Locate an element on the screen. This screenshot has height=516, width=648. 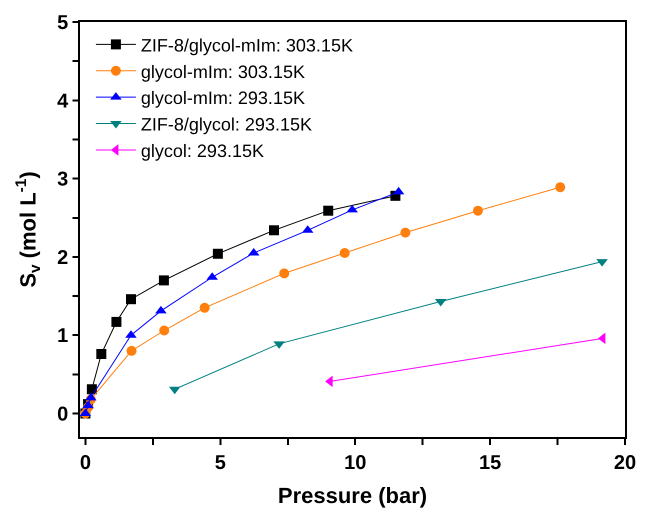
x-tick-label: 20 is located at coordinates (625, 463).